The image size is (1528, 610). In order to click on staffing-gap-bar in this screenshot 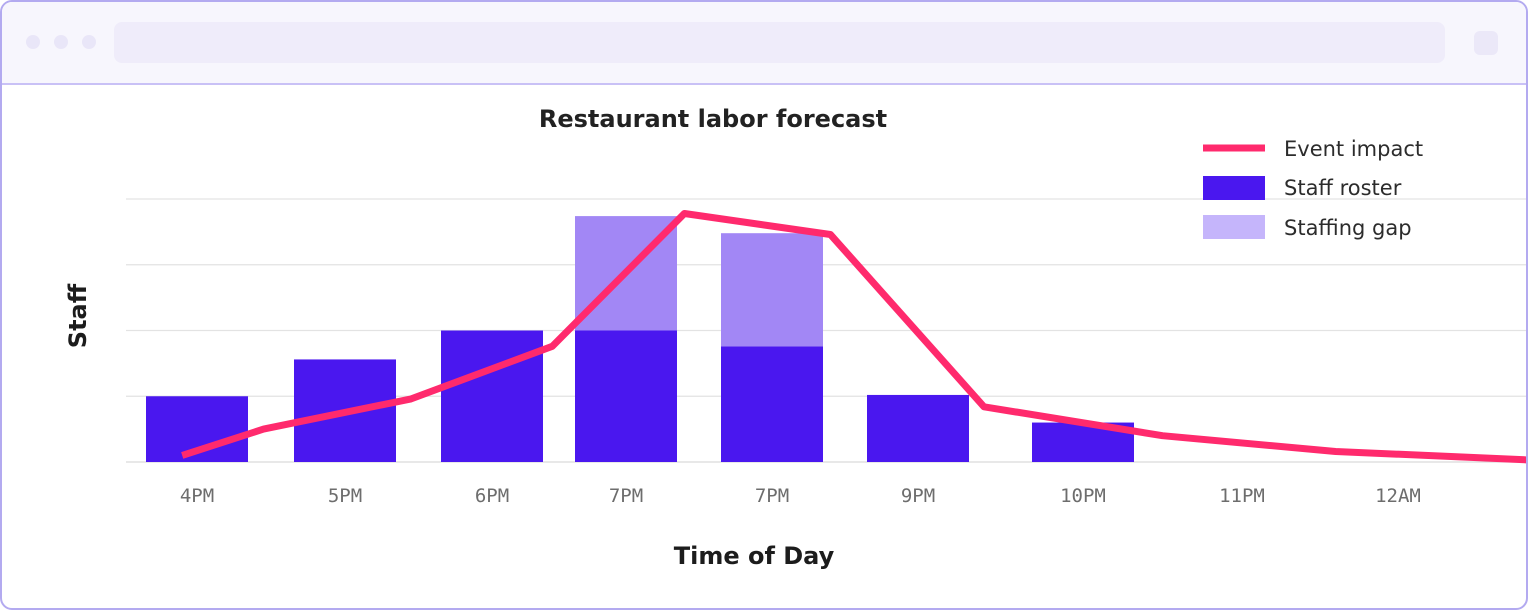, I will do `click(772, 290)`.